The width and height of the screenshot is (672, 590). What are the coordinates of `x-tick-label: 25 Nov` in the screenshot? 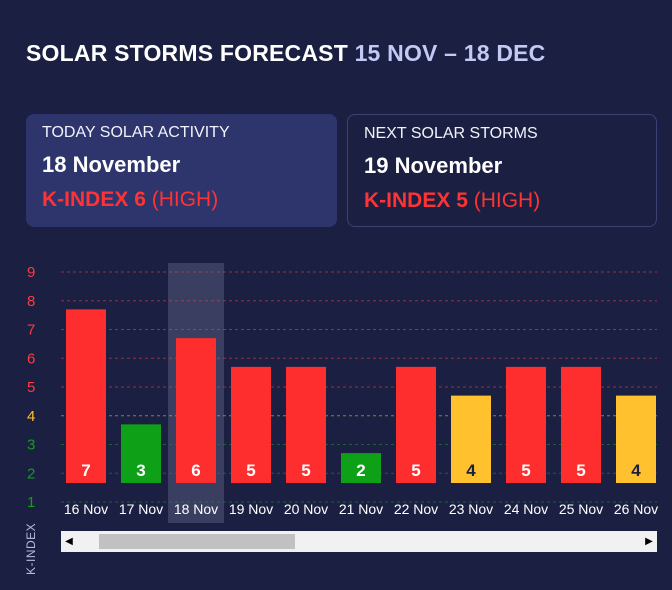 It's located at (581, 509).